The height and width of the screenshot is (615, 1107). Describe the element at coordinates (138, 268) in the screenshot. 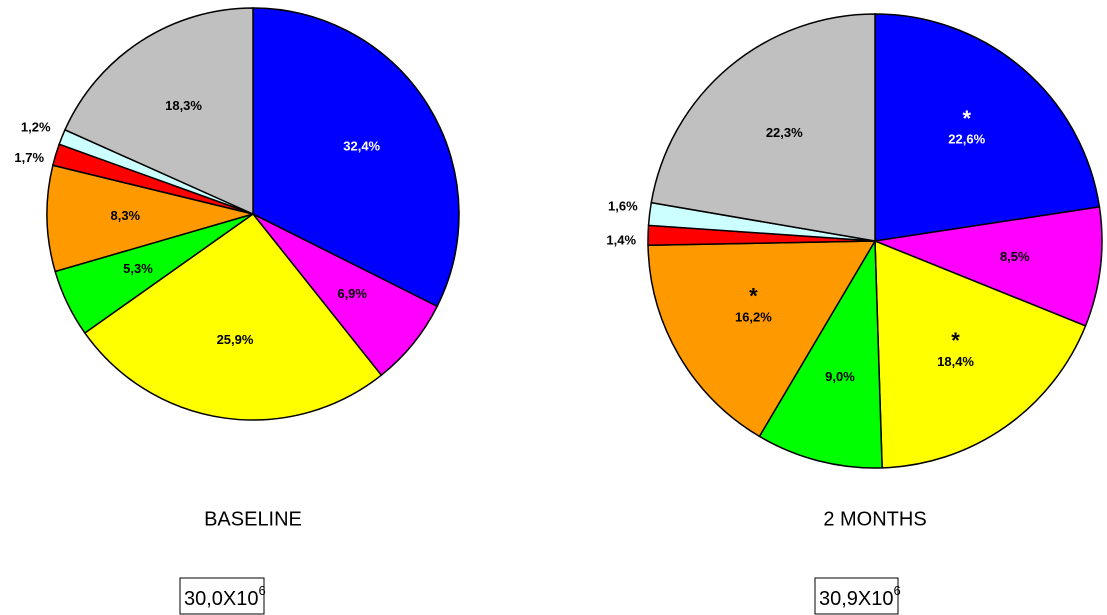

I see `data-label: 5,3%` at that location.